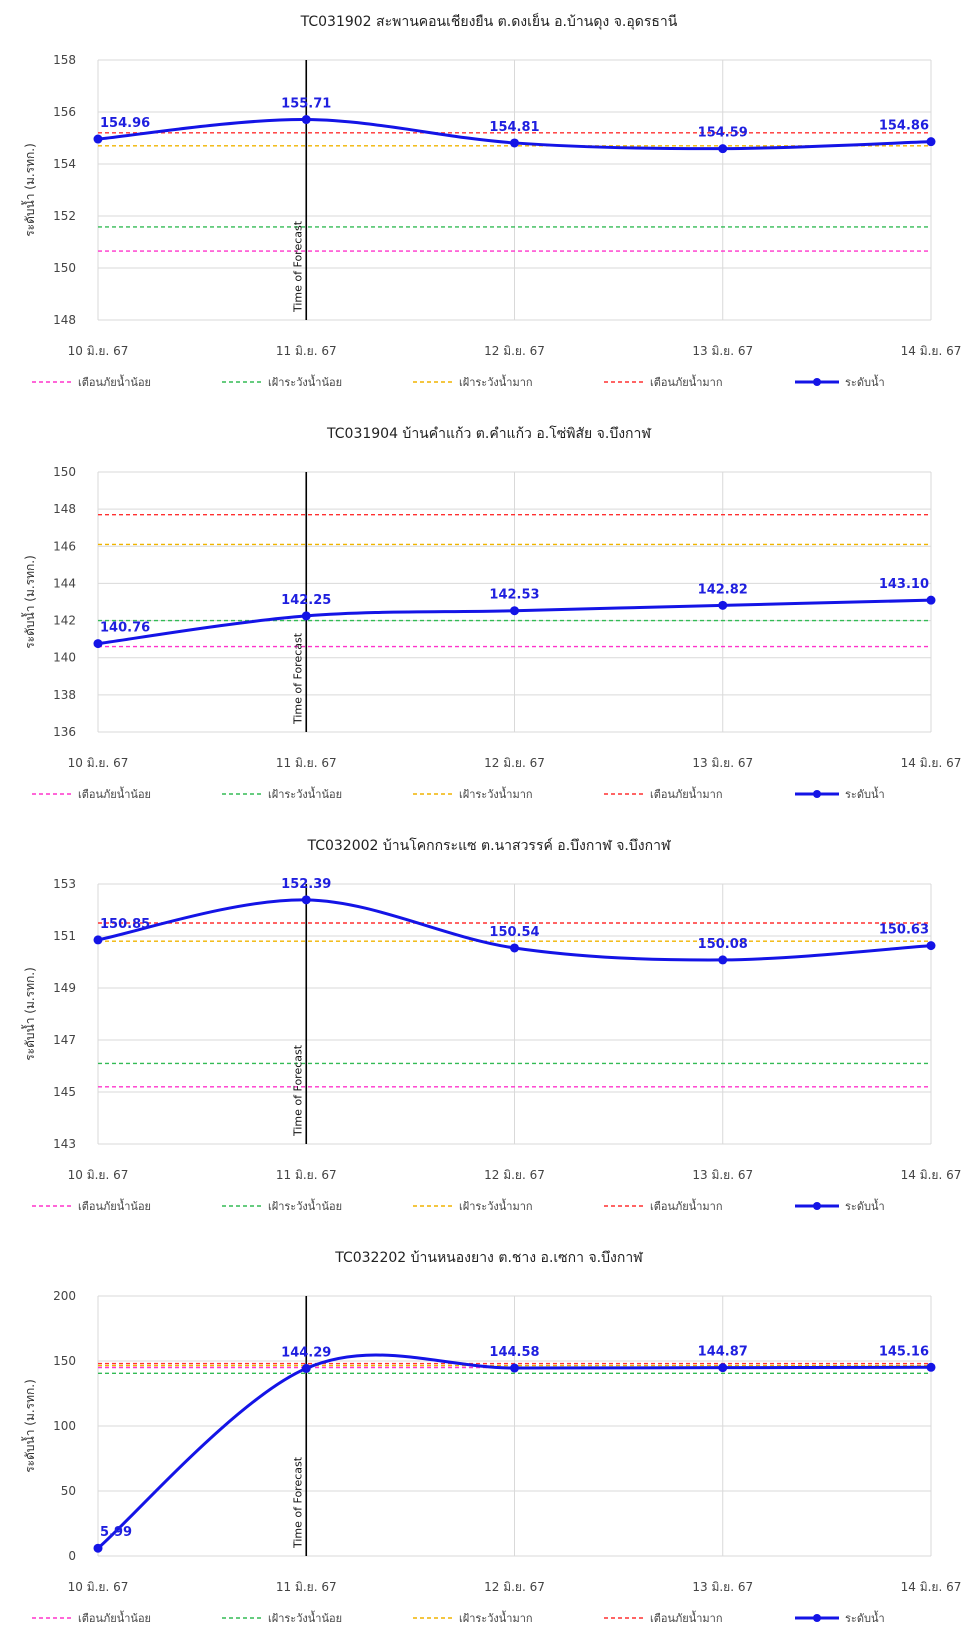 This screenshot has width=979, height=1651. What do you see at coordinates (723, 1352) in the screenshot?
I see `data-label: 144.87` at bounding box center [723, 1352].